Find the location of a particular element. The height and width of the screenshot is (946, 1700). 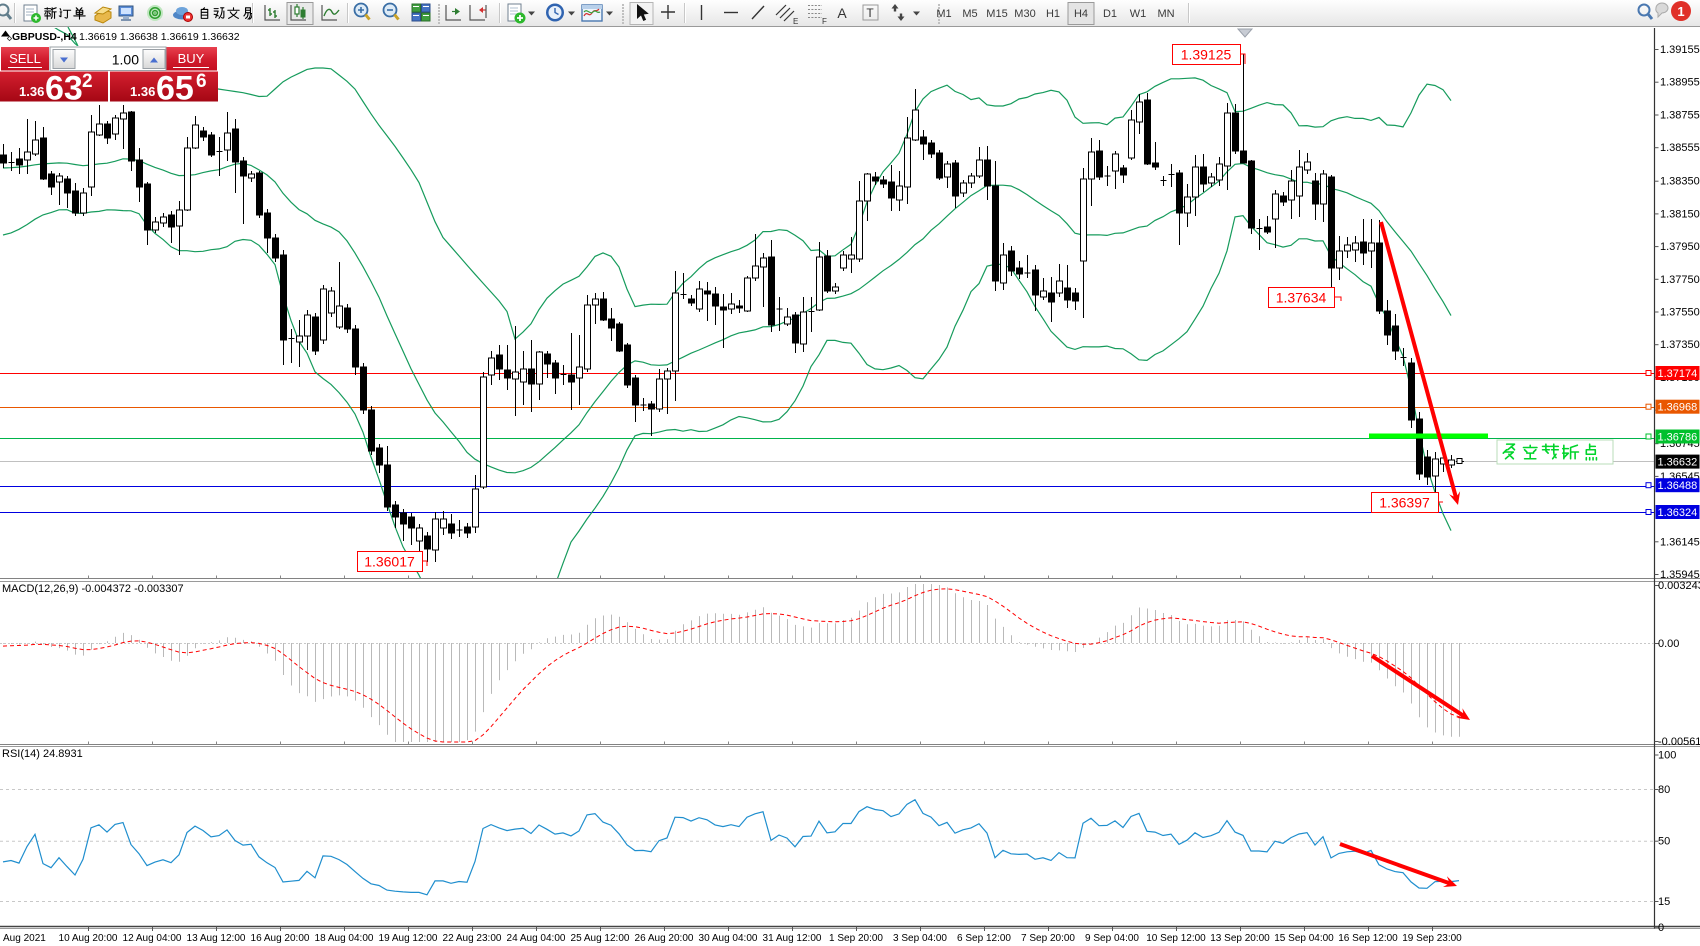

svg-text: 13 Sep 20:00 is located at coordinates (1240, 938).